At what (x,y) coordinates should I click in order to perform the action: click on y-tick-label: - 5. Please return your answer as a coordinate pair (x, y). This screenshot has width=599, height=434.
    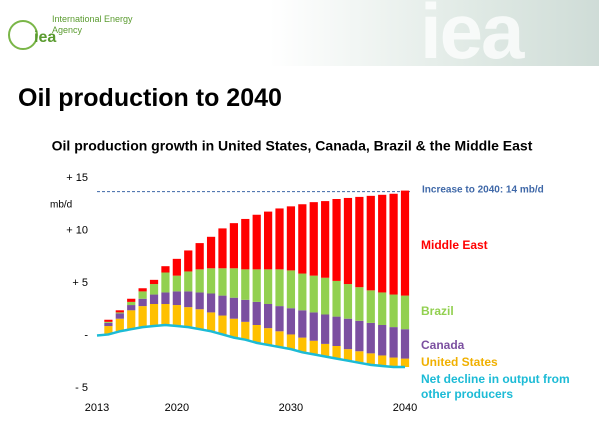
    Looking at the image, I should click on (81, 388).